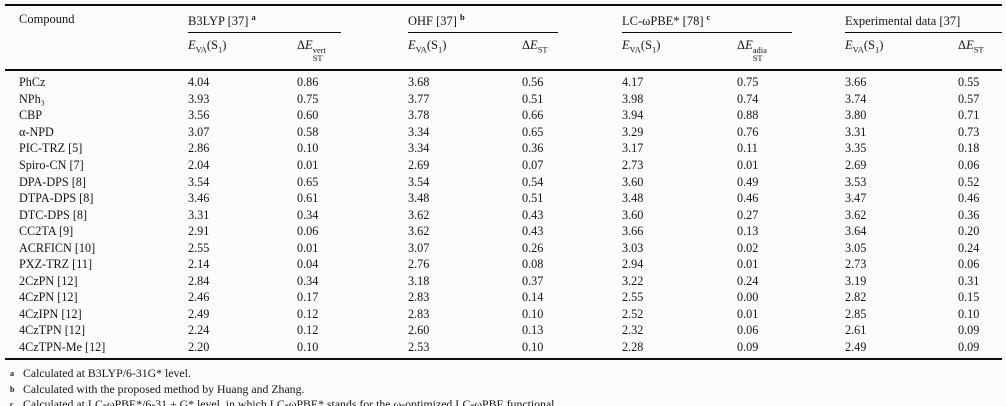 The width and height of the screenshot is (1006, 406). Describe the element at coordinates (856, 181) in the screenshot. I see `value-cell: 3.53` at that location.